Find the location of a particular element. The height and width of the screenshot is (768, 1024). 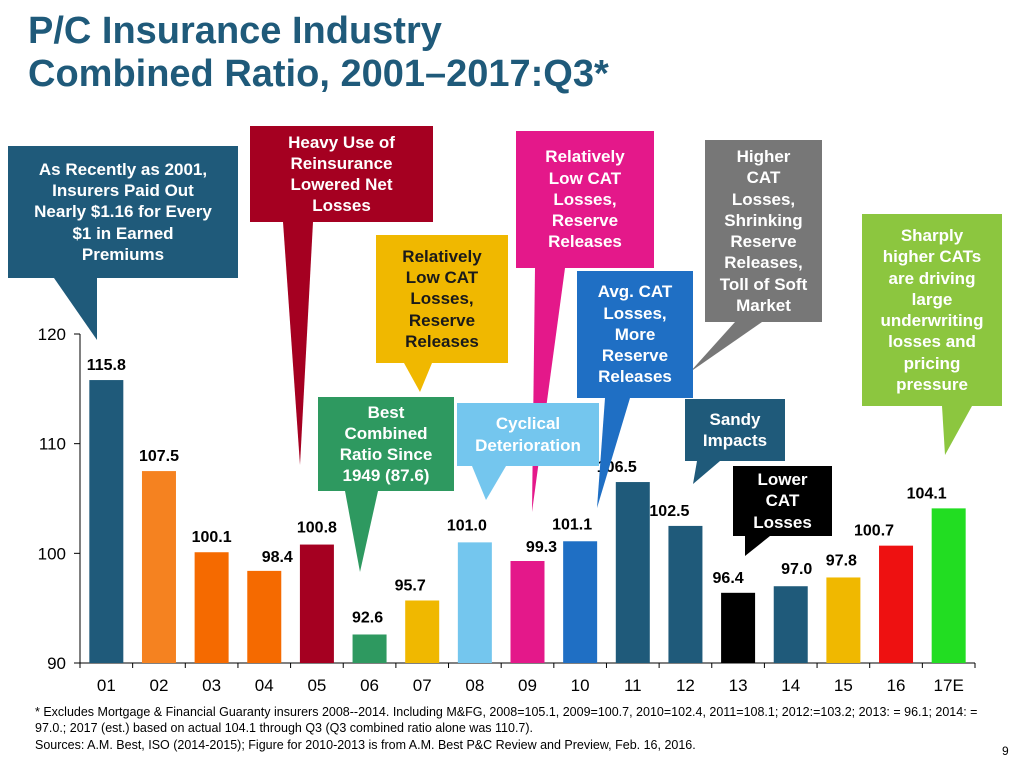

x-tick-label: 17E is located at coordinates (949, 685).